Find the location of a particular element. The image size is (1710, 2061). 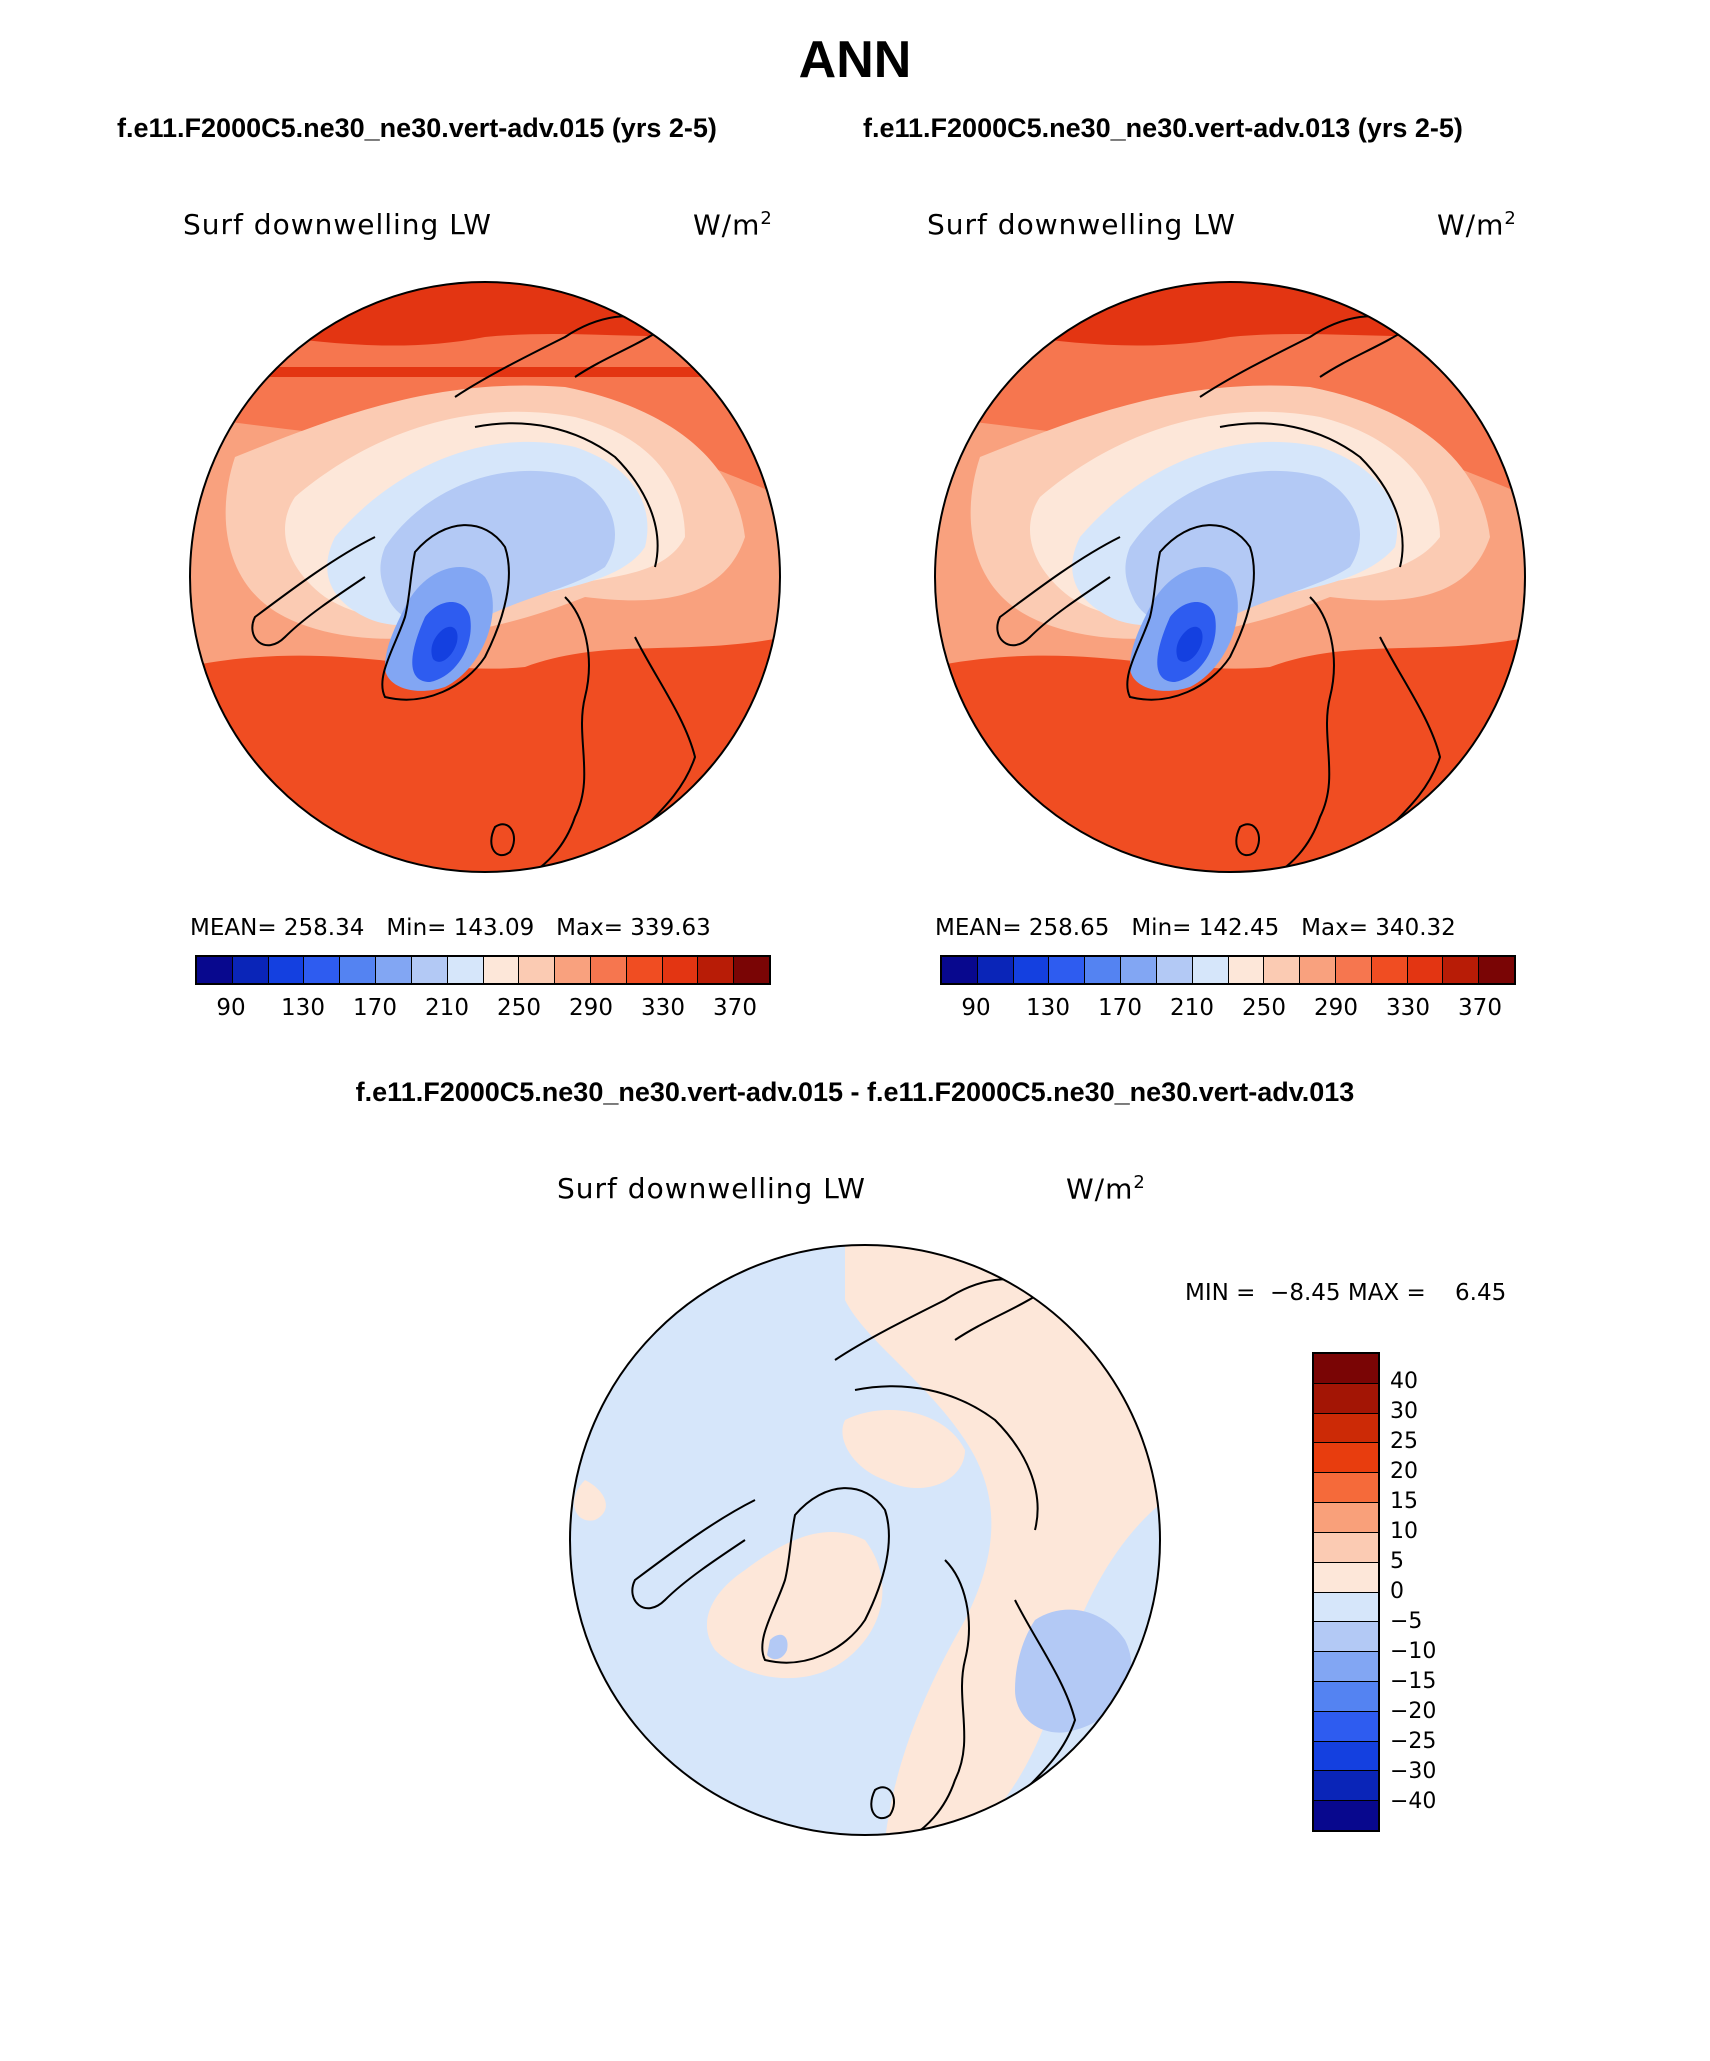

panel-1-units: W/m2 is located at coordinates (733, 225).